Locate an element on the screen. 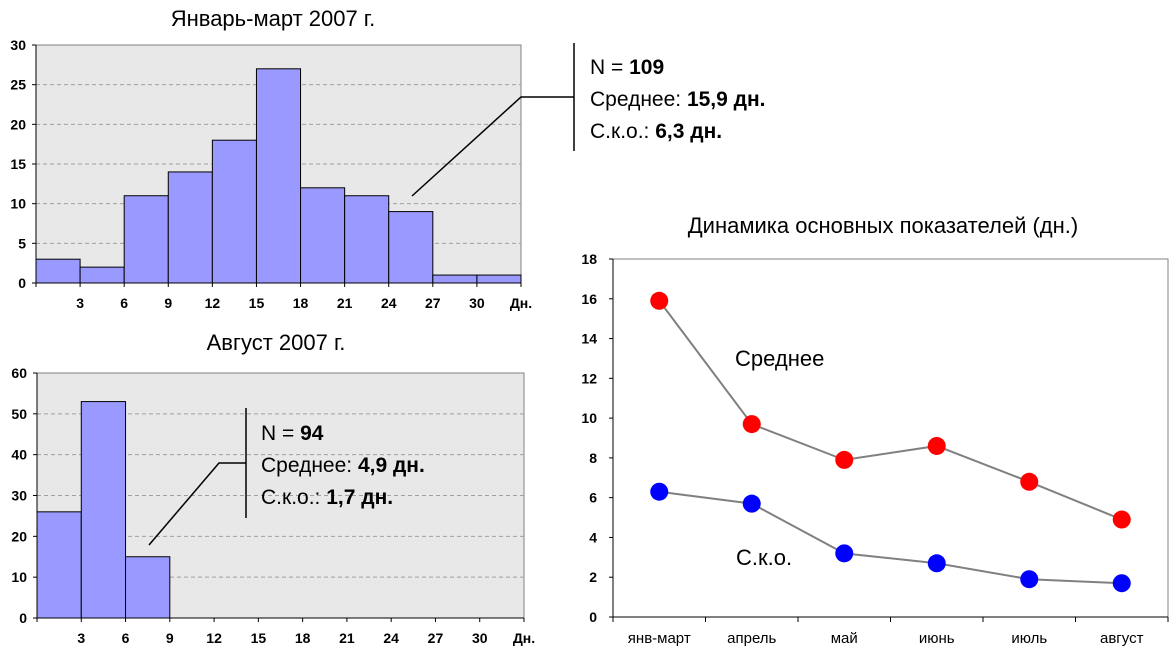 The height and width of the screenshot is (665, 1172). series-line-mean is located at coordinates (890, 410).